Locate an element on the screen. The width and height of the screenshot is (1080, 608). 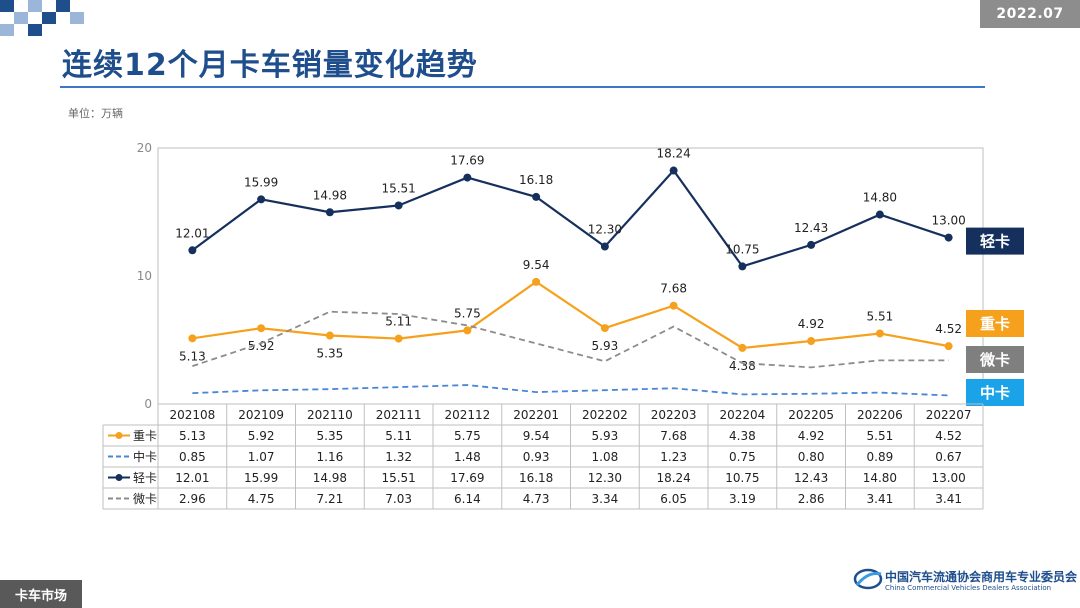
table-cell: 10.75 is located at coordinates (742, 478).